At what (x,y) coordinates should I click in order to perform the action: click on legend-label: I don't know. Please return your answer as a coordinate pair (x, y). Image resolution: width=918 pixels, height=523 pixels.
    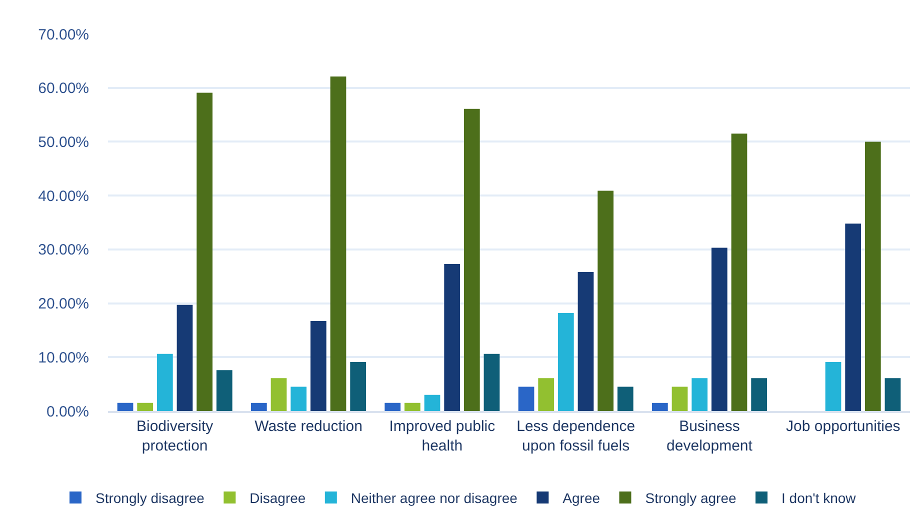
    Looking at the image, I should click on (819, 498).